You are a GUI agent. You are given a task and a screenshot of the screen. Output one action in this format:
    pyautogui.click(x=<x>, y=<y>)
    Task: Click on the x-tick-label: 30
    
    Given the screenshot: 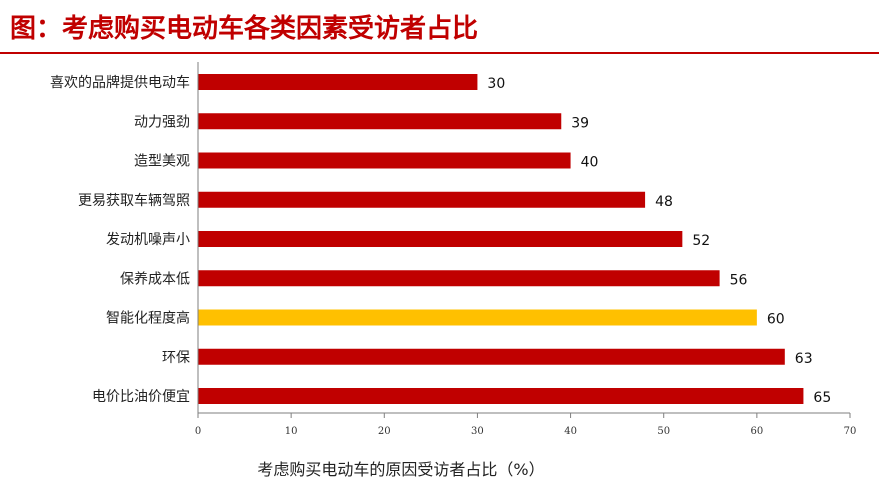 What is the action you would take?
    pyautogui.click(x=477, y=431)
    